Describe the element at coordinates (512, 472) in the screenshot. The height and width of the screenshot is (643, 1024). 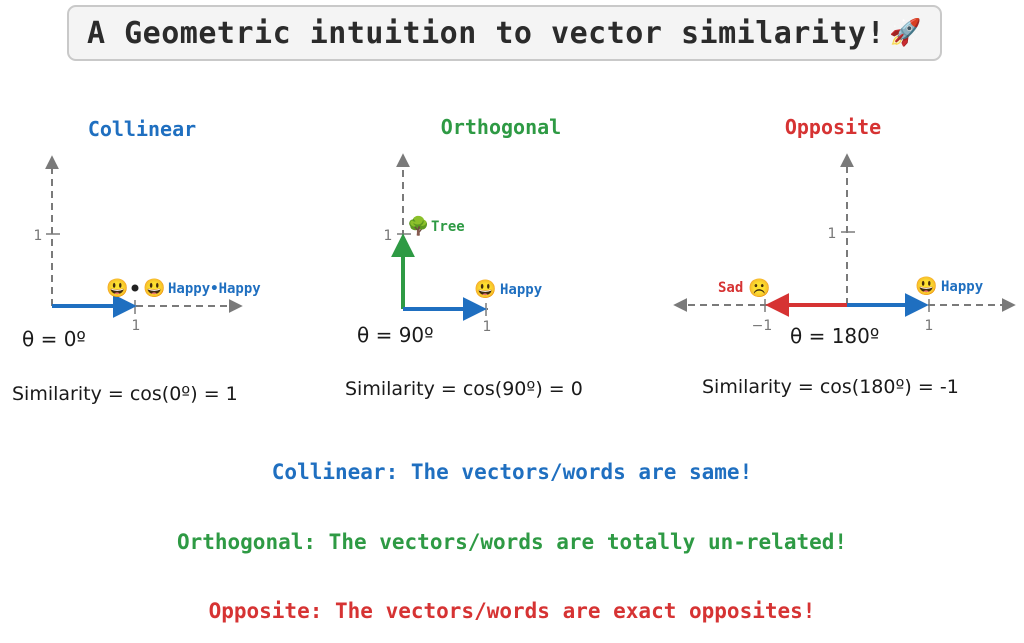
I see `summary-collinear: Collinear: The vectors/words are same!` at that location.